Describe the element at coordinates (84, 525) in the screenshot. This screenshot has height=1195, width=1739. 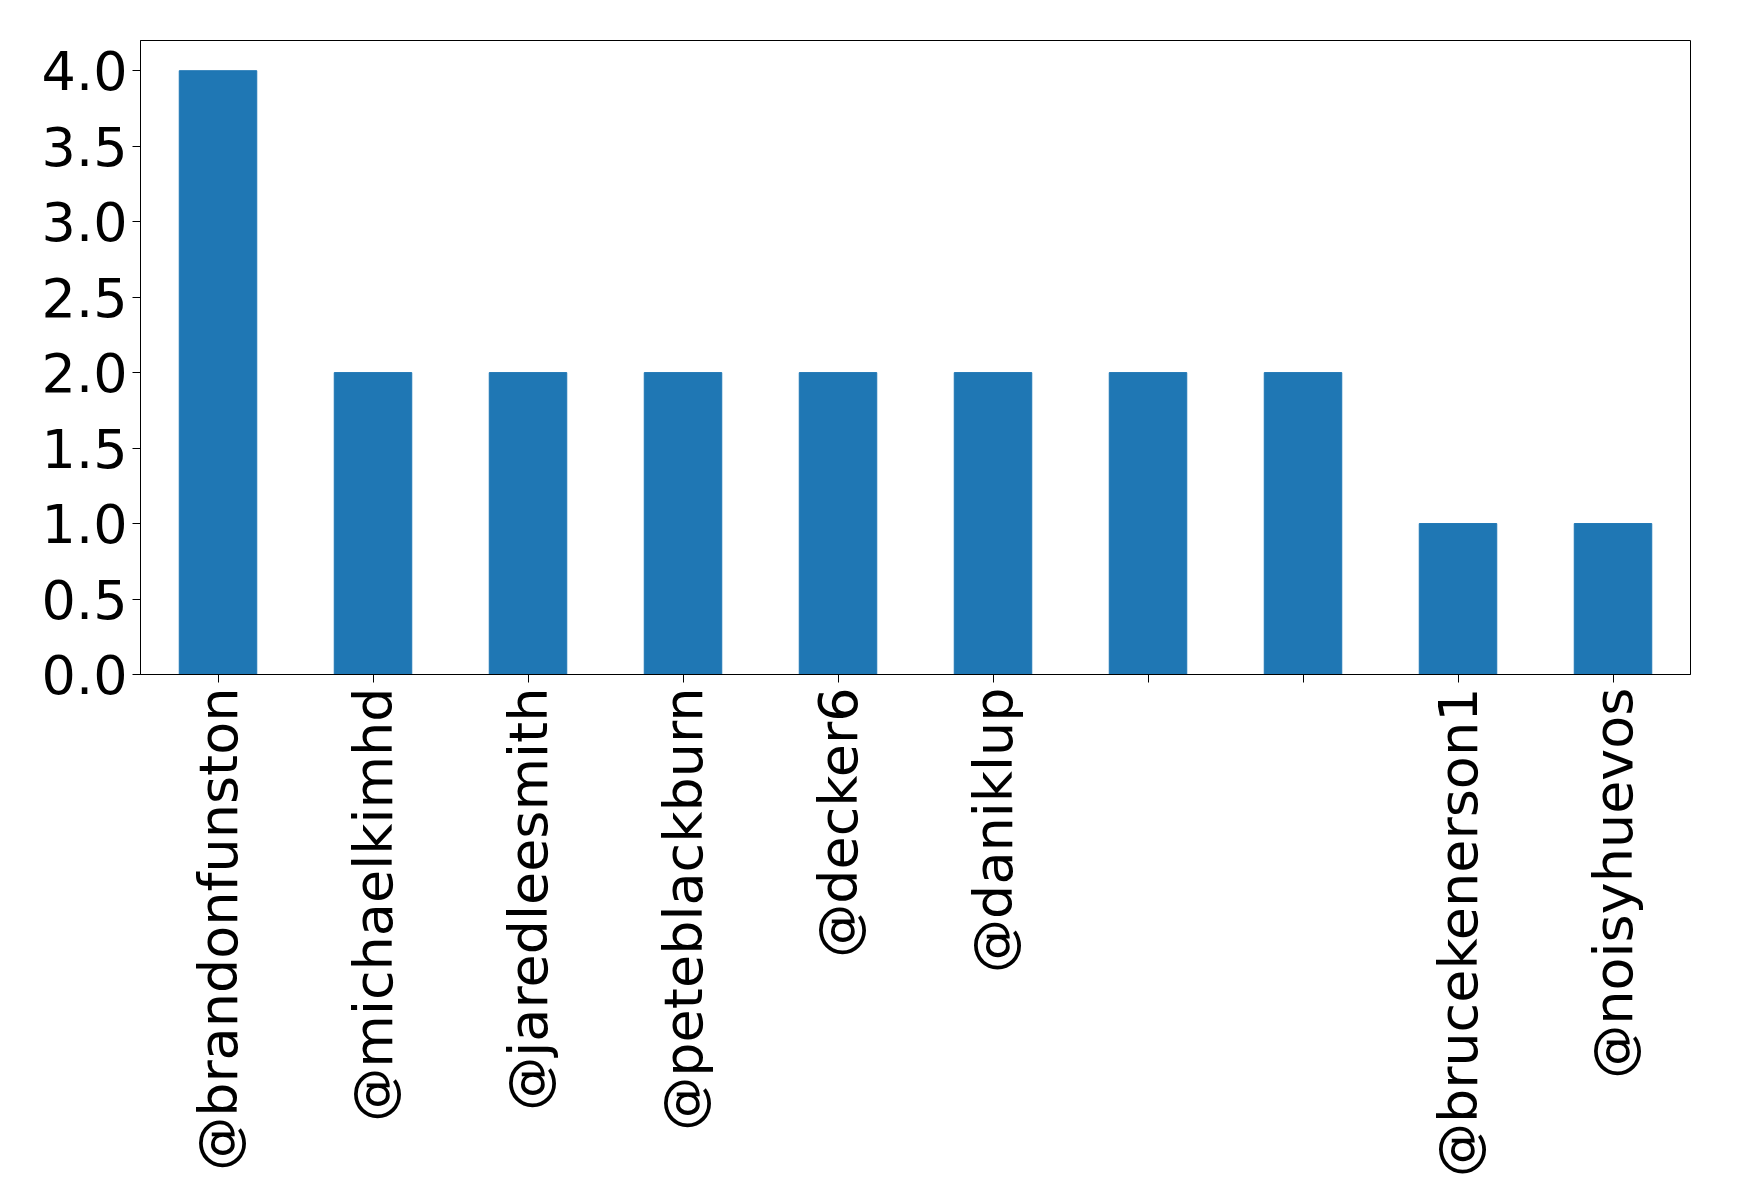
I see `y-tick-label: 1.0` at that location.